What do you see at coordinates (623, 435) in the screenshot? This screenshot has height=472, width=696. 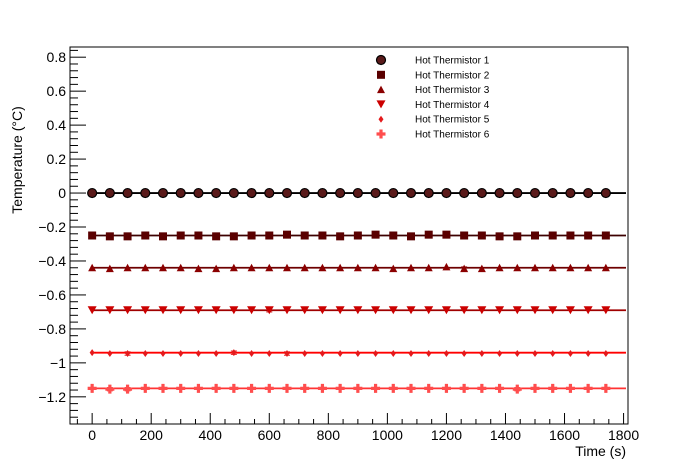 I see `x-tick-label: 1800` at bounding box center [623, 435].